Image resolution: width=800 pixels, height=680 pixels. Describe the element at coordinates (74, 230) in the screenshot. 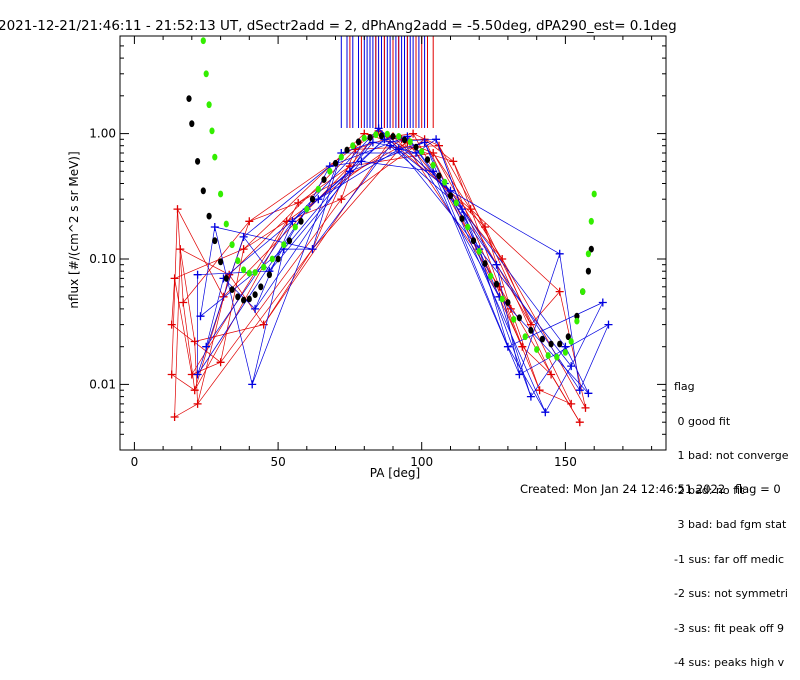

I see `y-axis-label: nflux [#/(cm^2 s sr MeV)]` at that location.